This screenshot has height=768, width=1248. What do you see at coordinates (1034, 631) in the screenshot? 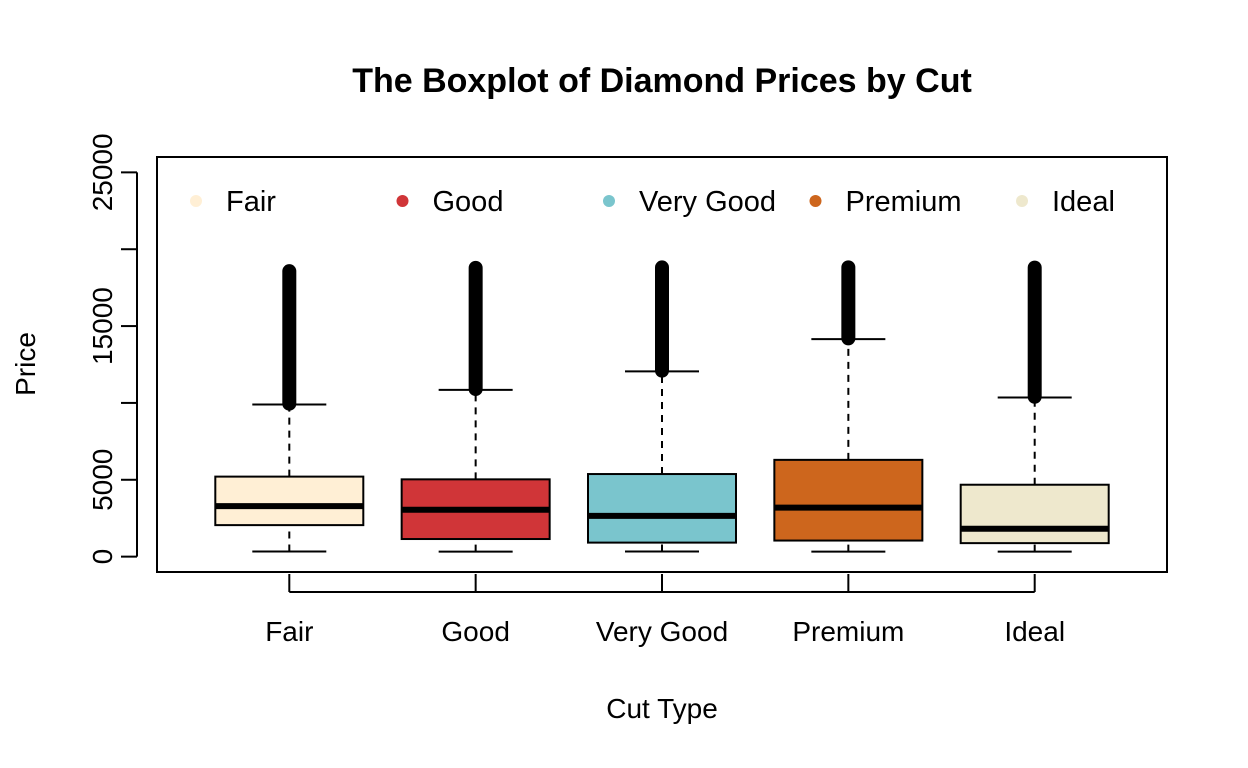
I see `x-tick-label: Ideal` at bounding box center [1034, 631].